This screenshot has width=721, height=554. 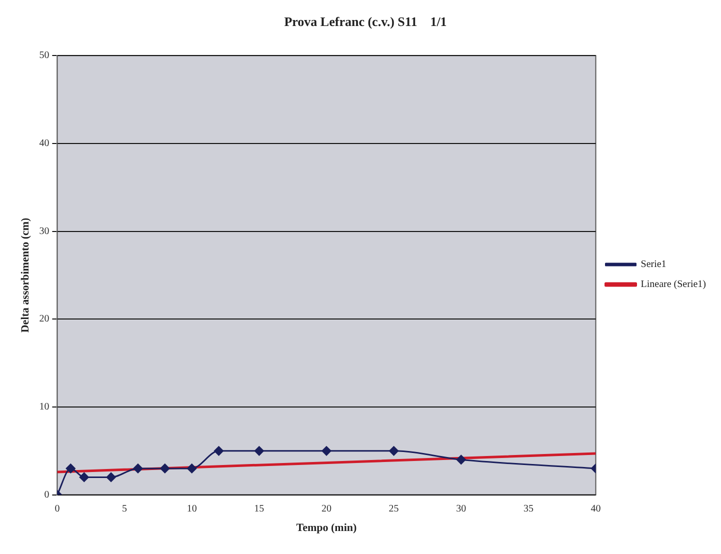 What do you see at coordinates (595, 508) in the screenshot?
I see `x-tick-label: 40` at bounding box center [595, 508].